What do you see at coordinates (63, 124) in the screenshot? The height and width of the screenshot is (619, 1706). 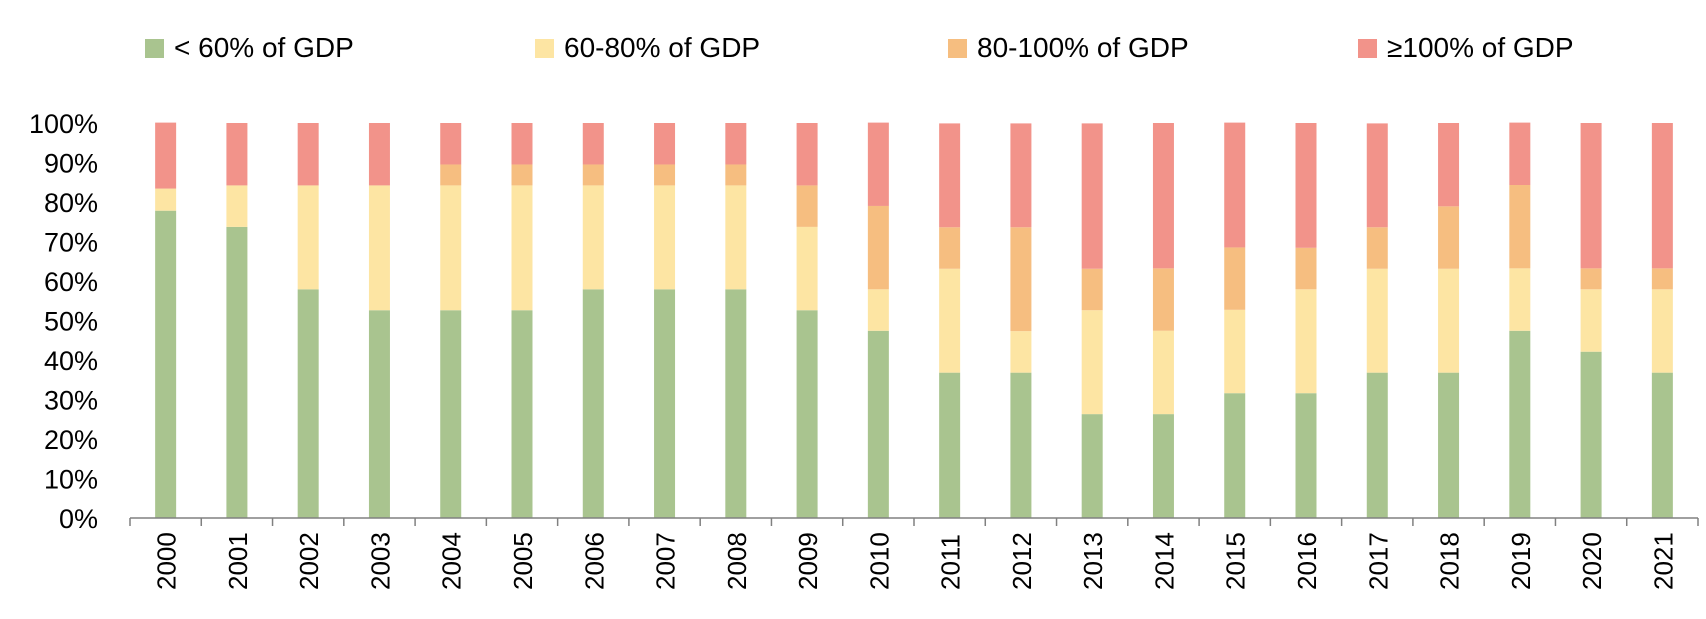 I see `y-tick-label: 100%` at bounding box center [63, 124].